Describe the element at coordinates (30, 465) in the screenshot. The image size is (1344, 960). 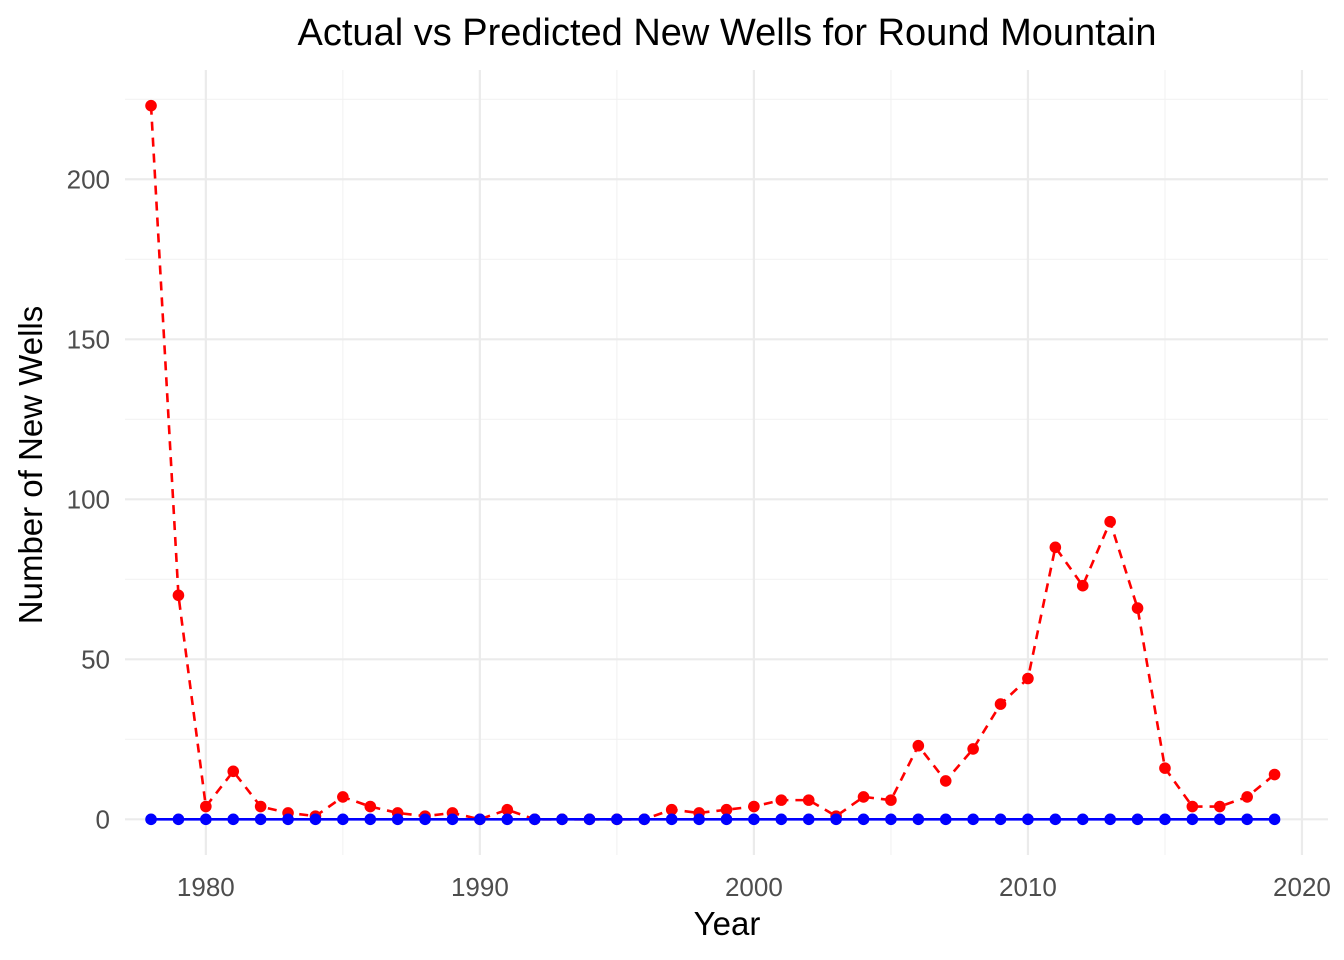
I see `y-axis-title: Number of New Wells` at that location.